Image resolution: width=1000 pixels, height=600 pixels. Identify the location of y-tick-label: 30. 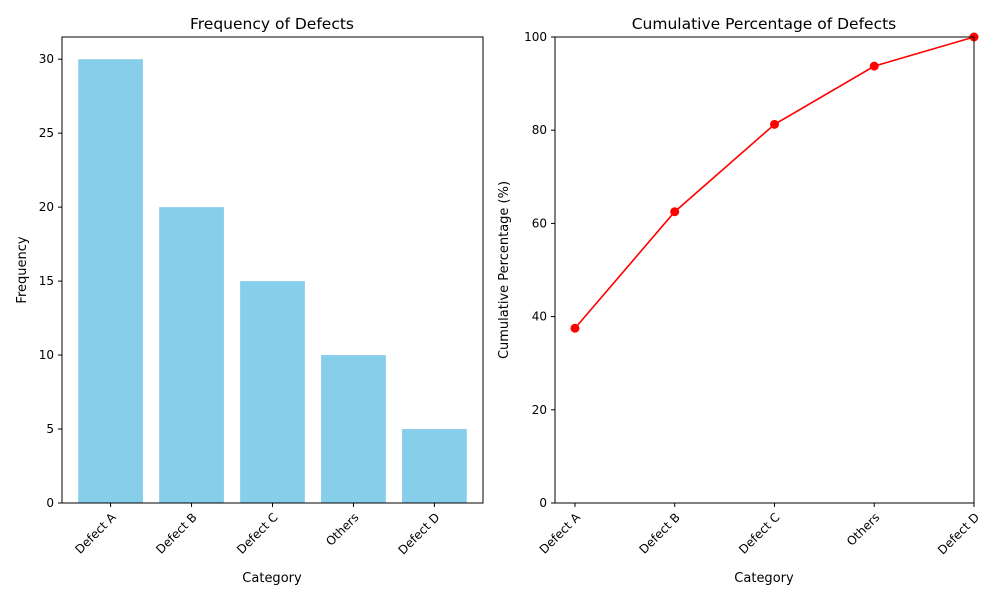
(46, 59).